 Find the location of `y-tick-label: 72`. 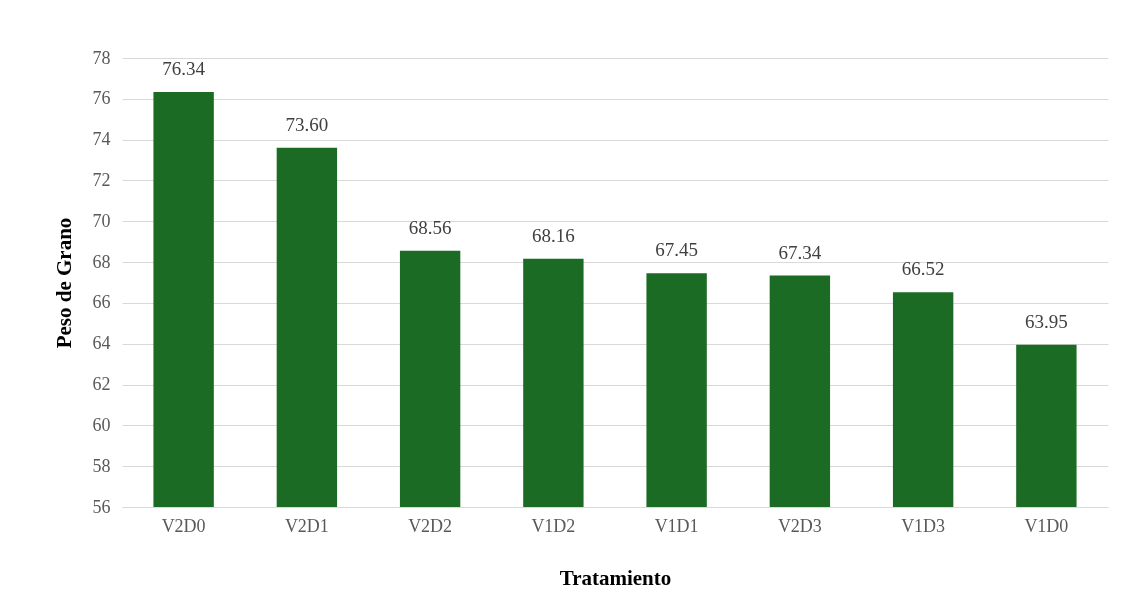

y-tick-label: 72 is located at coordinates (101, 179).